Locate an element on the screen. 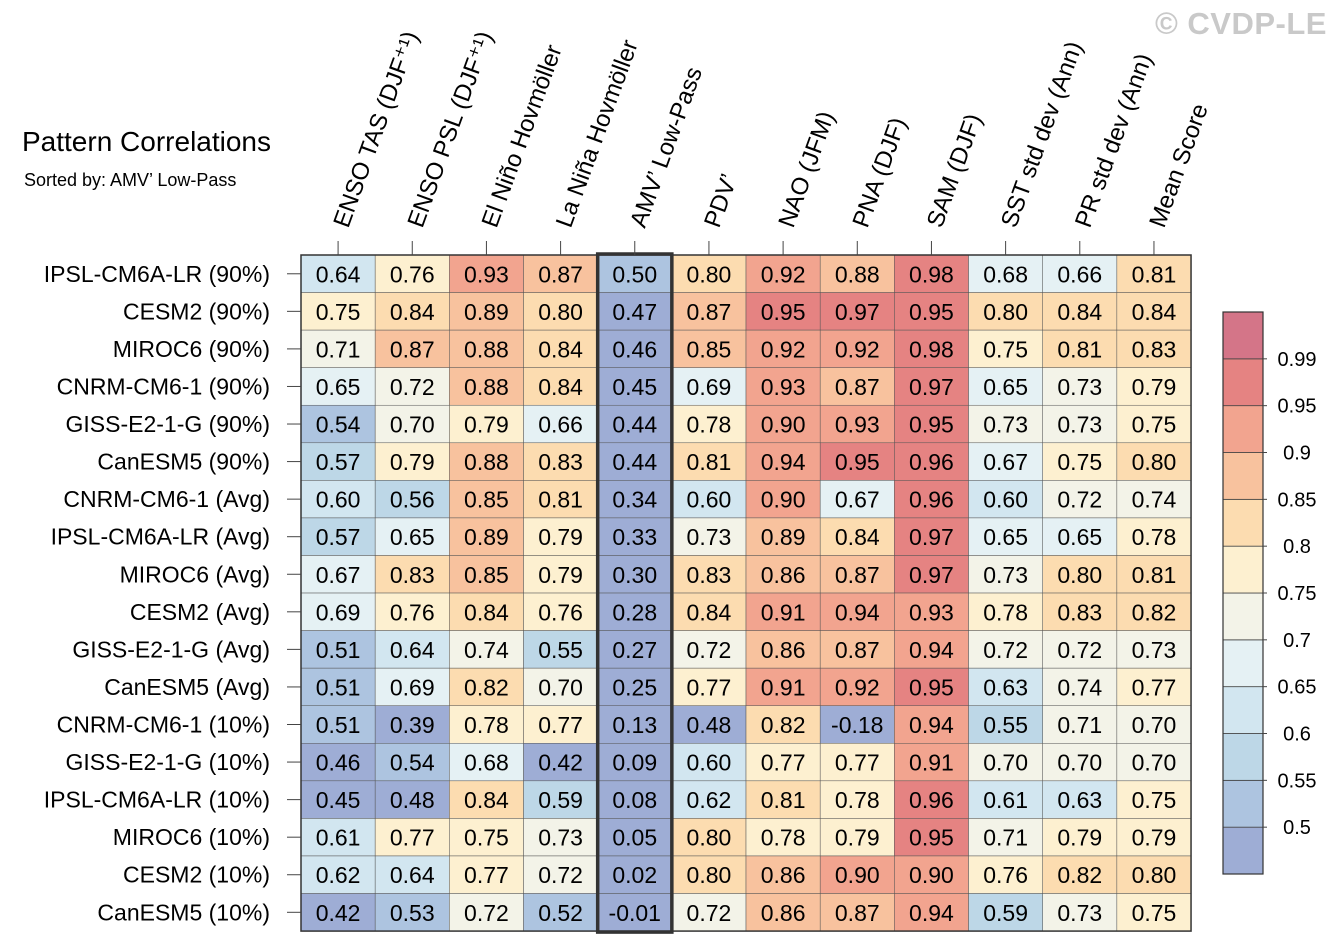  cell-value-label: 0.69 is located at coordinates (338, 612).